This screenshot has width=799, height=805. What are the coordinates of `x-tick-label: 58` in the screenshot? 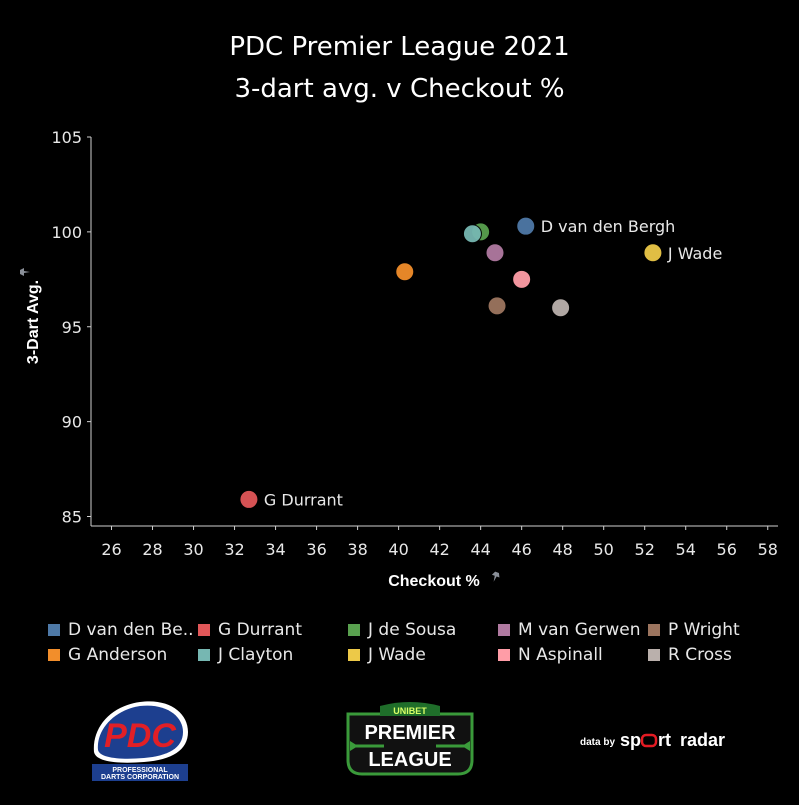 It's located at (768, 549).